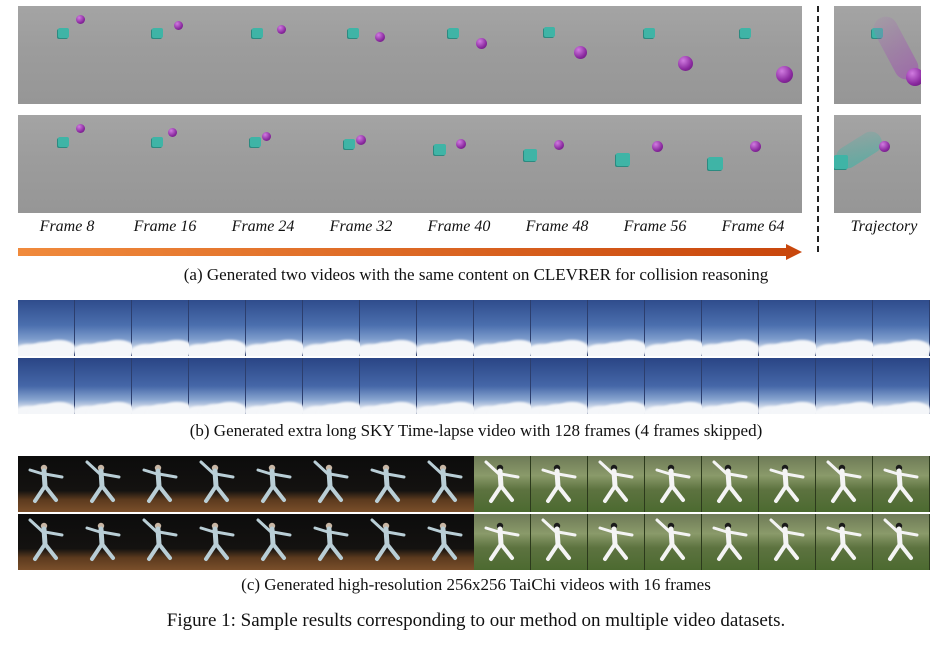 Image resolution: width=952 pixels, height=645 pixels. Describe the element at coordinates (263, 226) in the screenshot. I see `frame-label: Frame 24` at that location.